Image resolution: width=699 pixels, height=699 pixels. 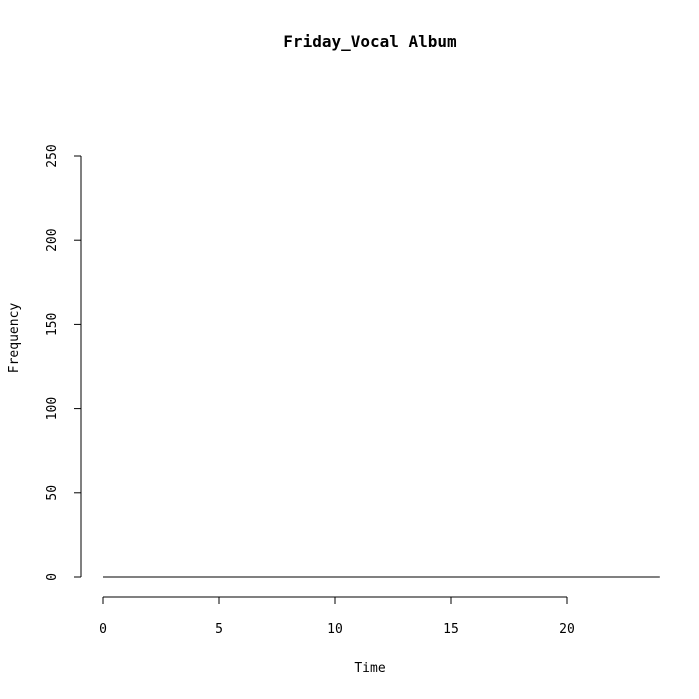 I want to click on chart-title: Friday_Vocal Album, so click(x=370, y=41).